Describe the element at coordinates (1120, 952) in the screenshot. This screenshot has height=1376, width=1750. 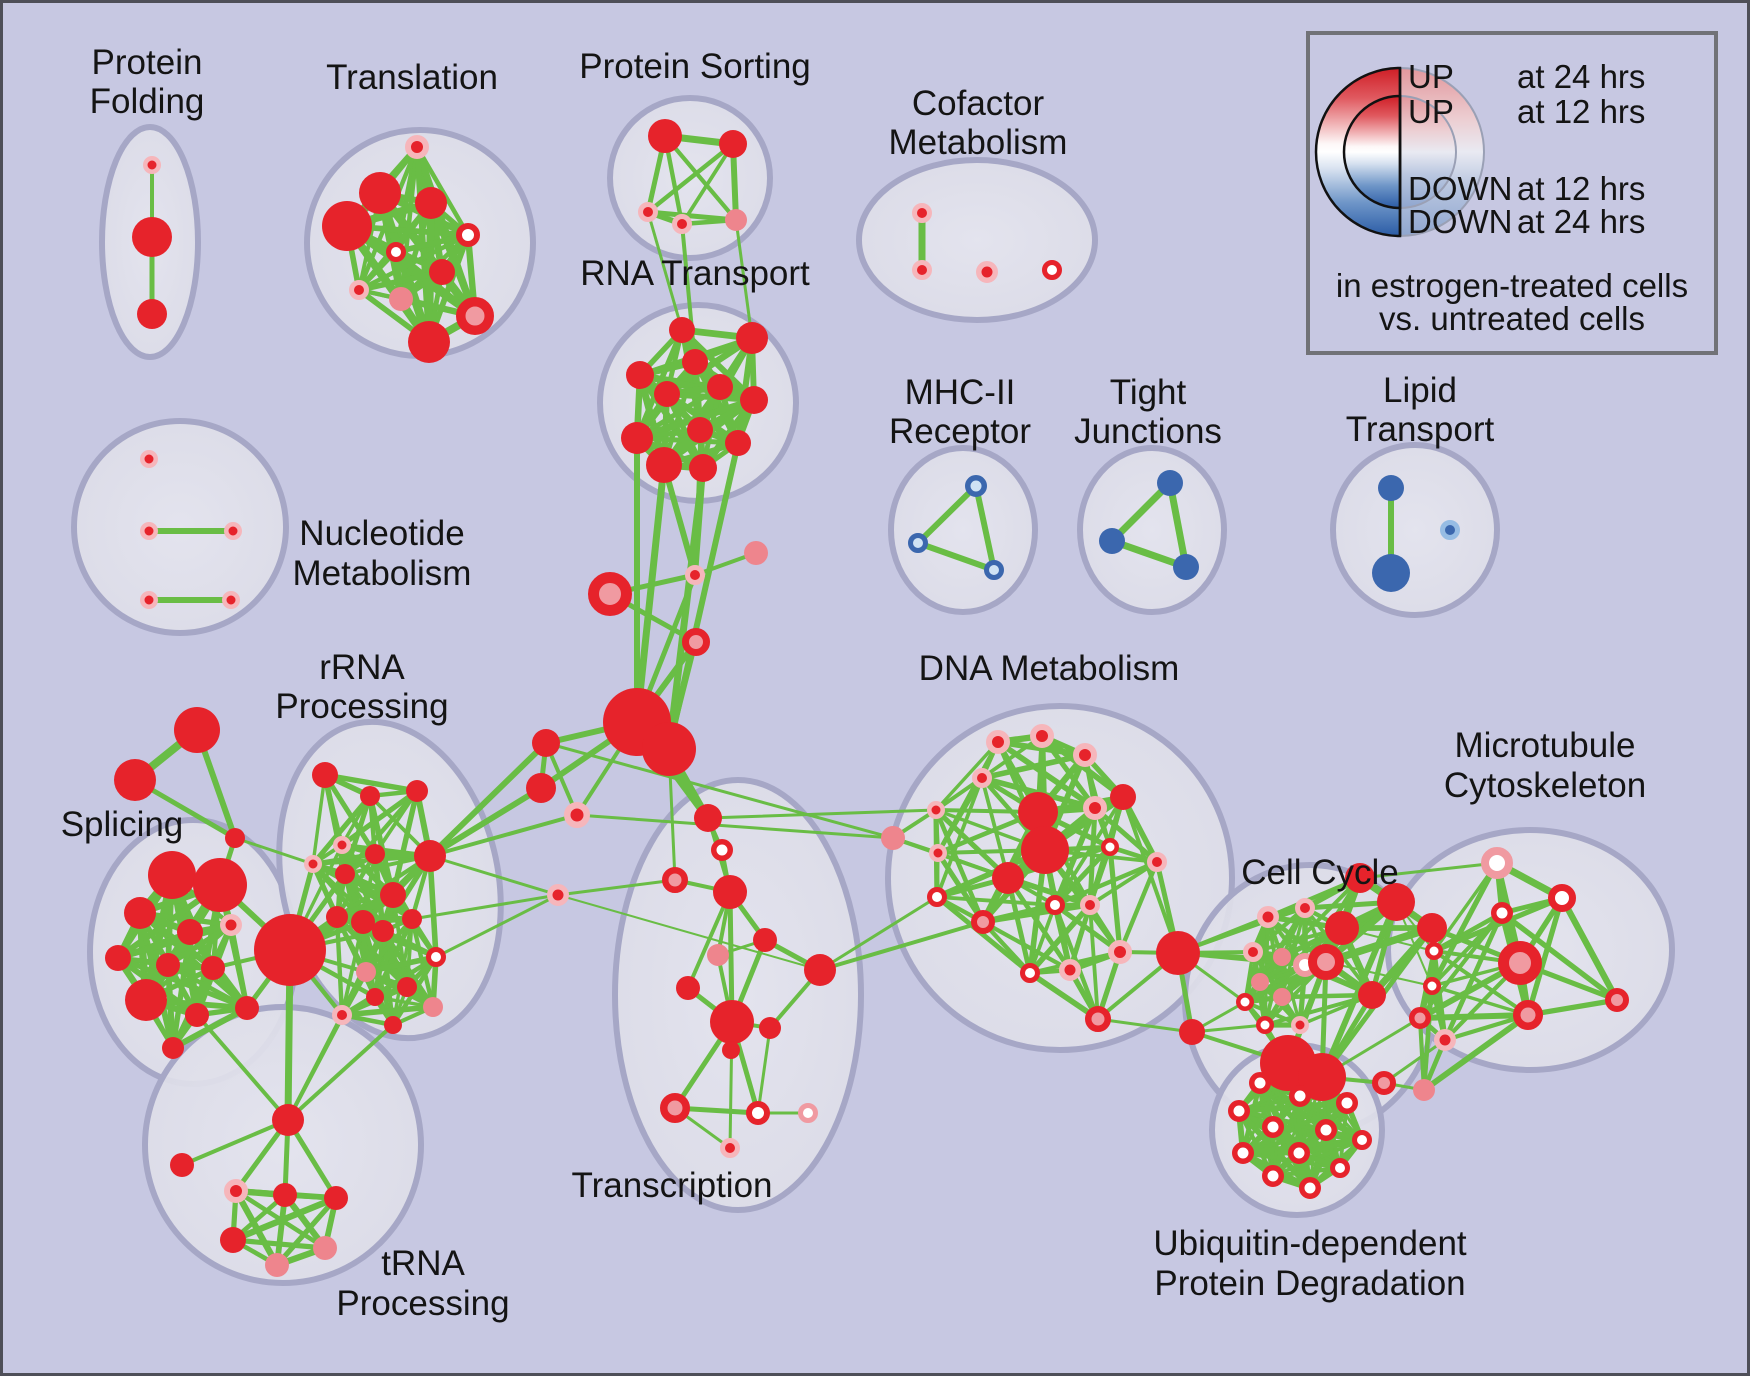
I see `node-dm21` at that location.